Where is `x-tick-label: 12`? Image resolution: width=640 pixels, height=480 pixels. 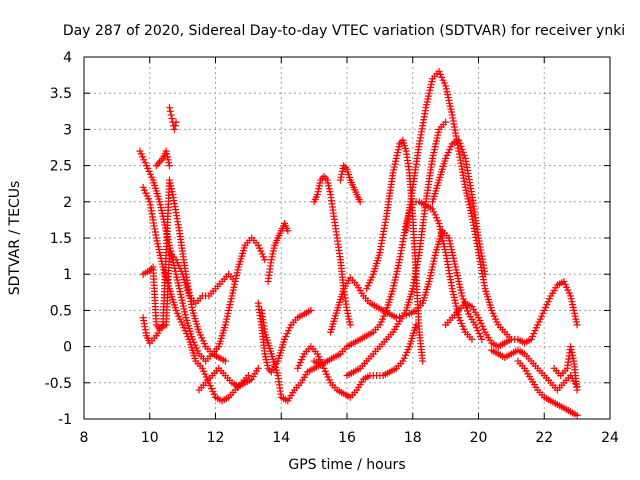 x-tick-label: 12 is located at coordinates (216, 438).